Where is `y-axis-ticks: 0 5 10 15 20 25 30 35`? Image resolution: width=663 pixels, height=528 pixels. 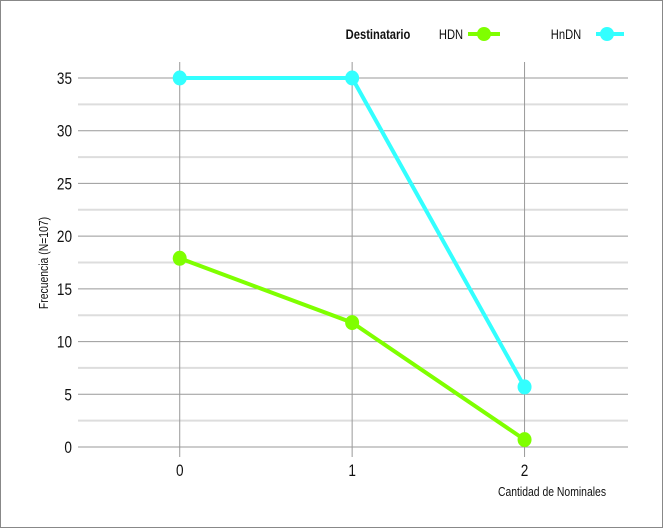
y-axis-ticks: 0 5 10 15 20 25 30 35 is located at coordinates (64, 264).